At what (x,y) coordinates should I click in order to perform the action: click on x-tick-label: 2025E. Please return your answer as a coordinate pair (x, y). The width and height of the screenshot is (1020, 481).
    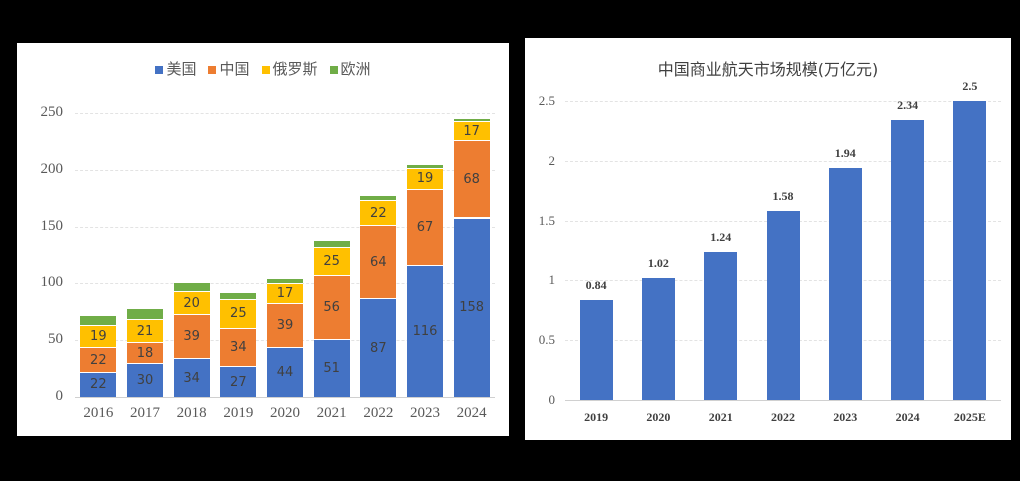
    Looking at the image, I should click on (969, 417).